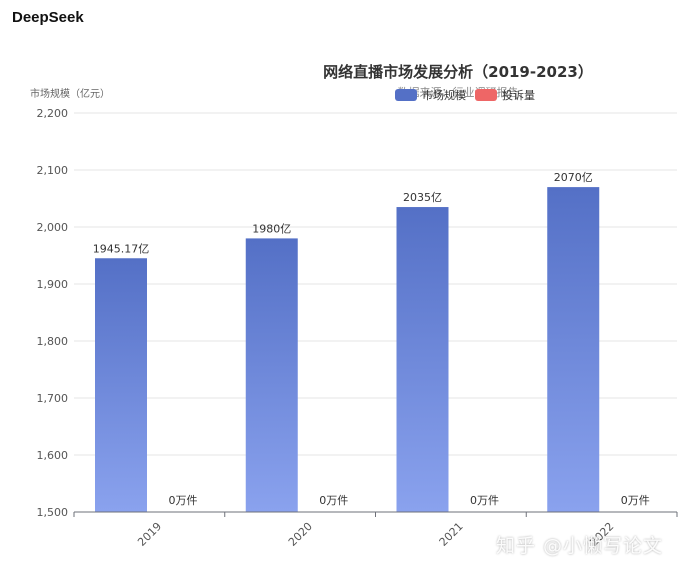  What do you see at coordinates (53, 341) in the screenshot?
I see `y-tick-label: 1,800` at bounding box center [53, 341].